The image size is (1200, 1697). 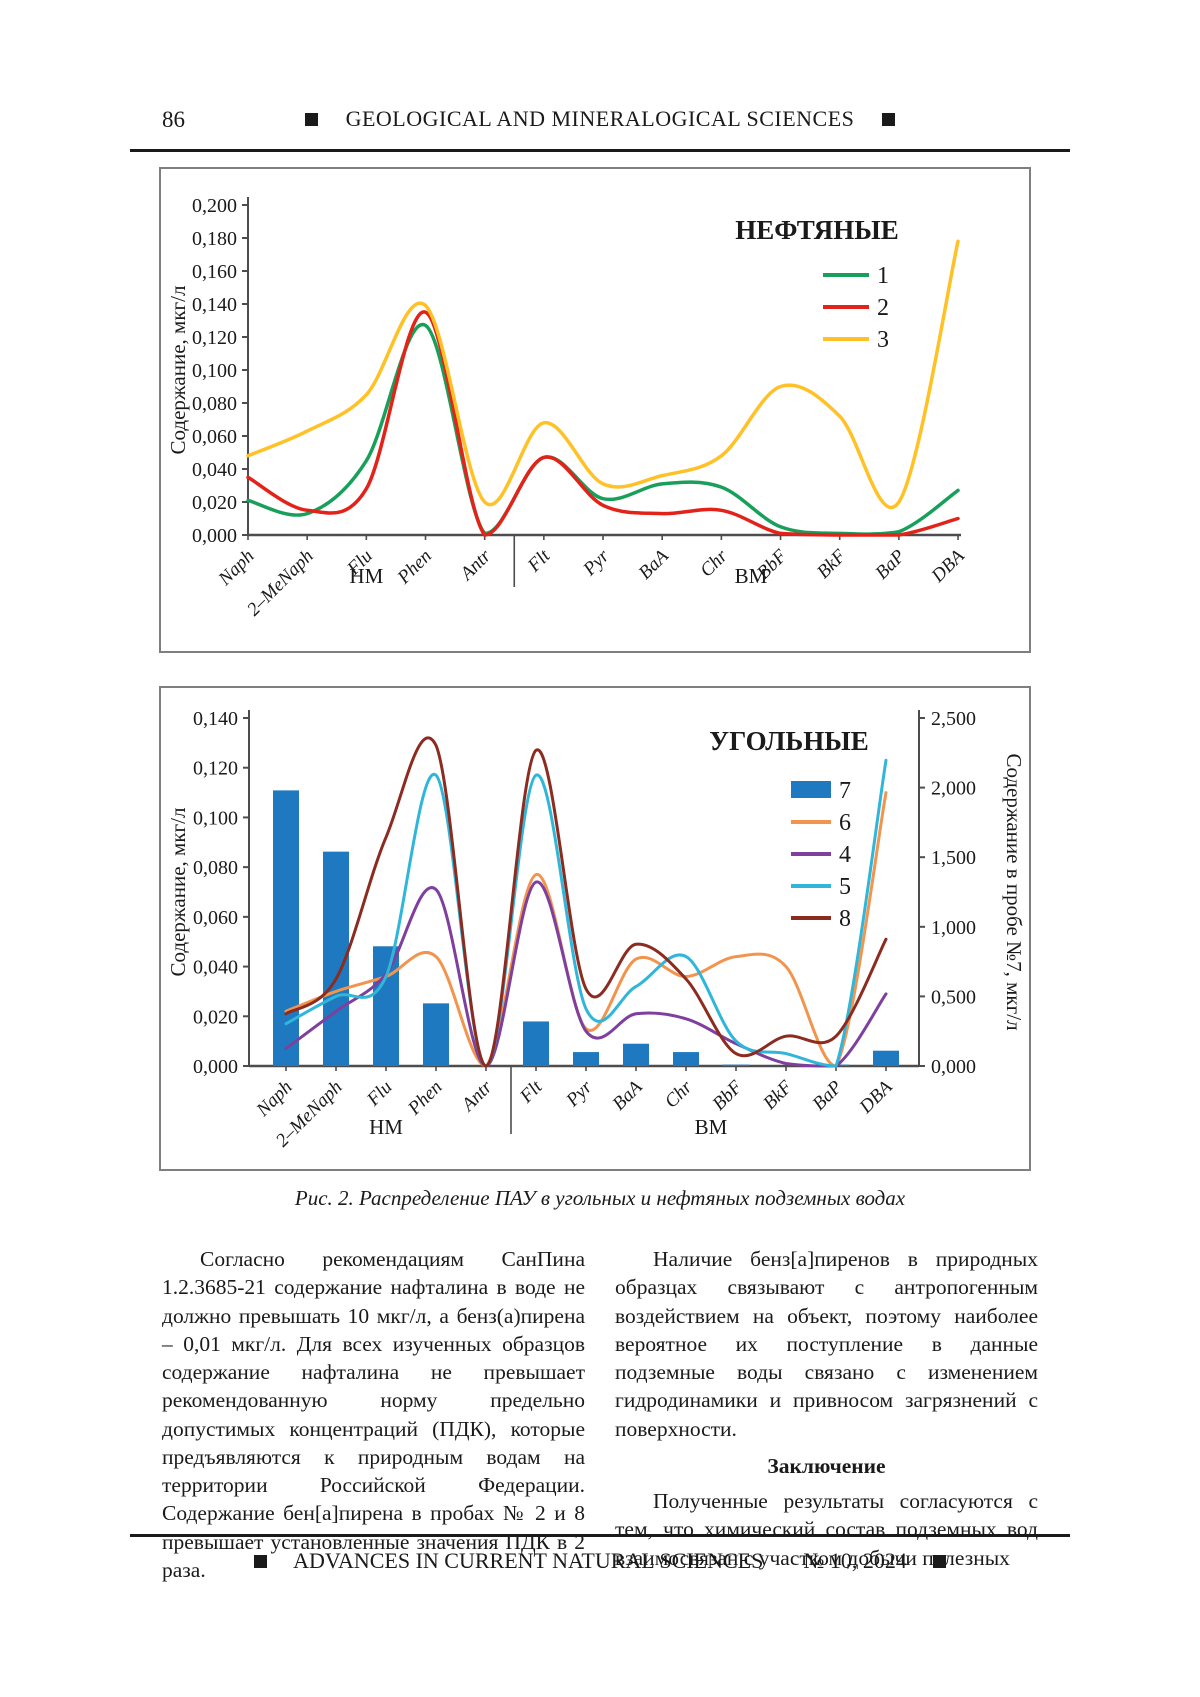 What do you see at coordinates (214, 239) in the screenshot?
I see `svg-text: 0,180` at bounding box center [214, 239].